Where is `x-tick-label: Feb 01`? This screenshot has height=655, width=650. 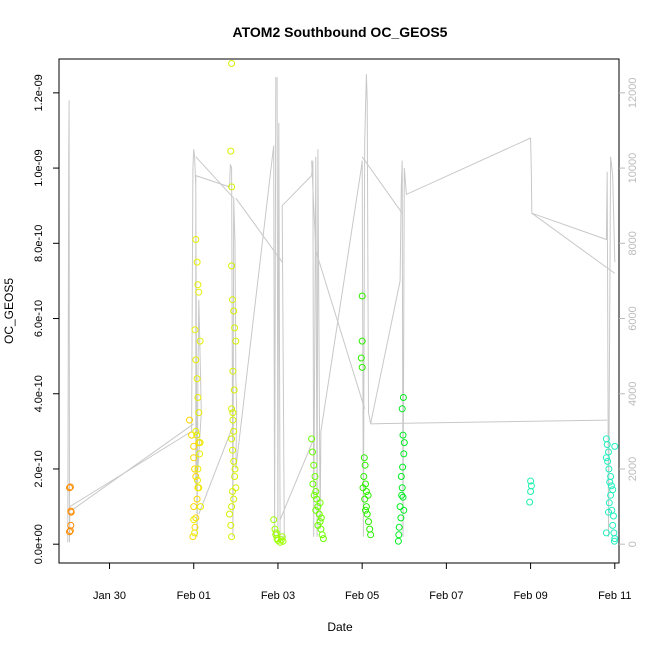
x-tick-label: Feb 01 is located at coordinates (194, 596).